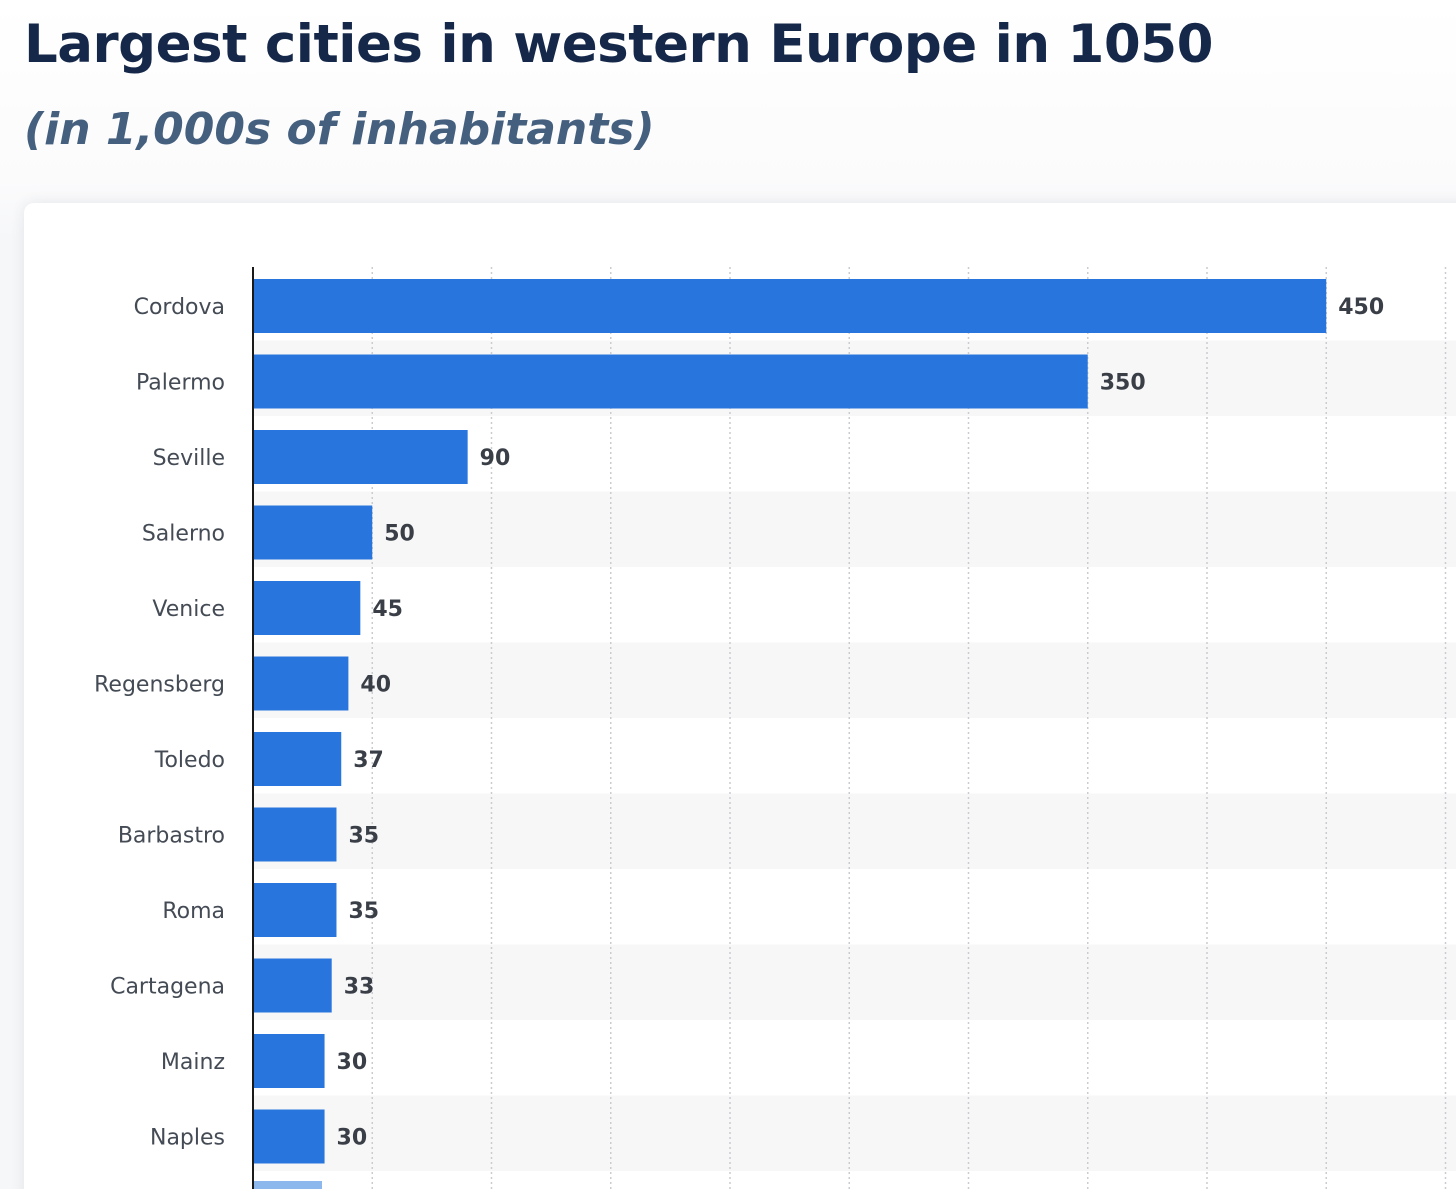 The image size is (1456, 1189). I want to click on category-label: Barbastro, so click(171, 836).